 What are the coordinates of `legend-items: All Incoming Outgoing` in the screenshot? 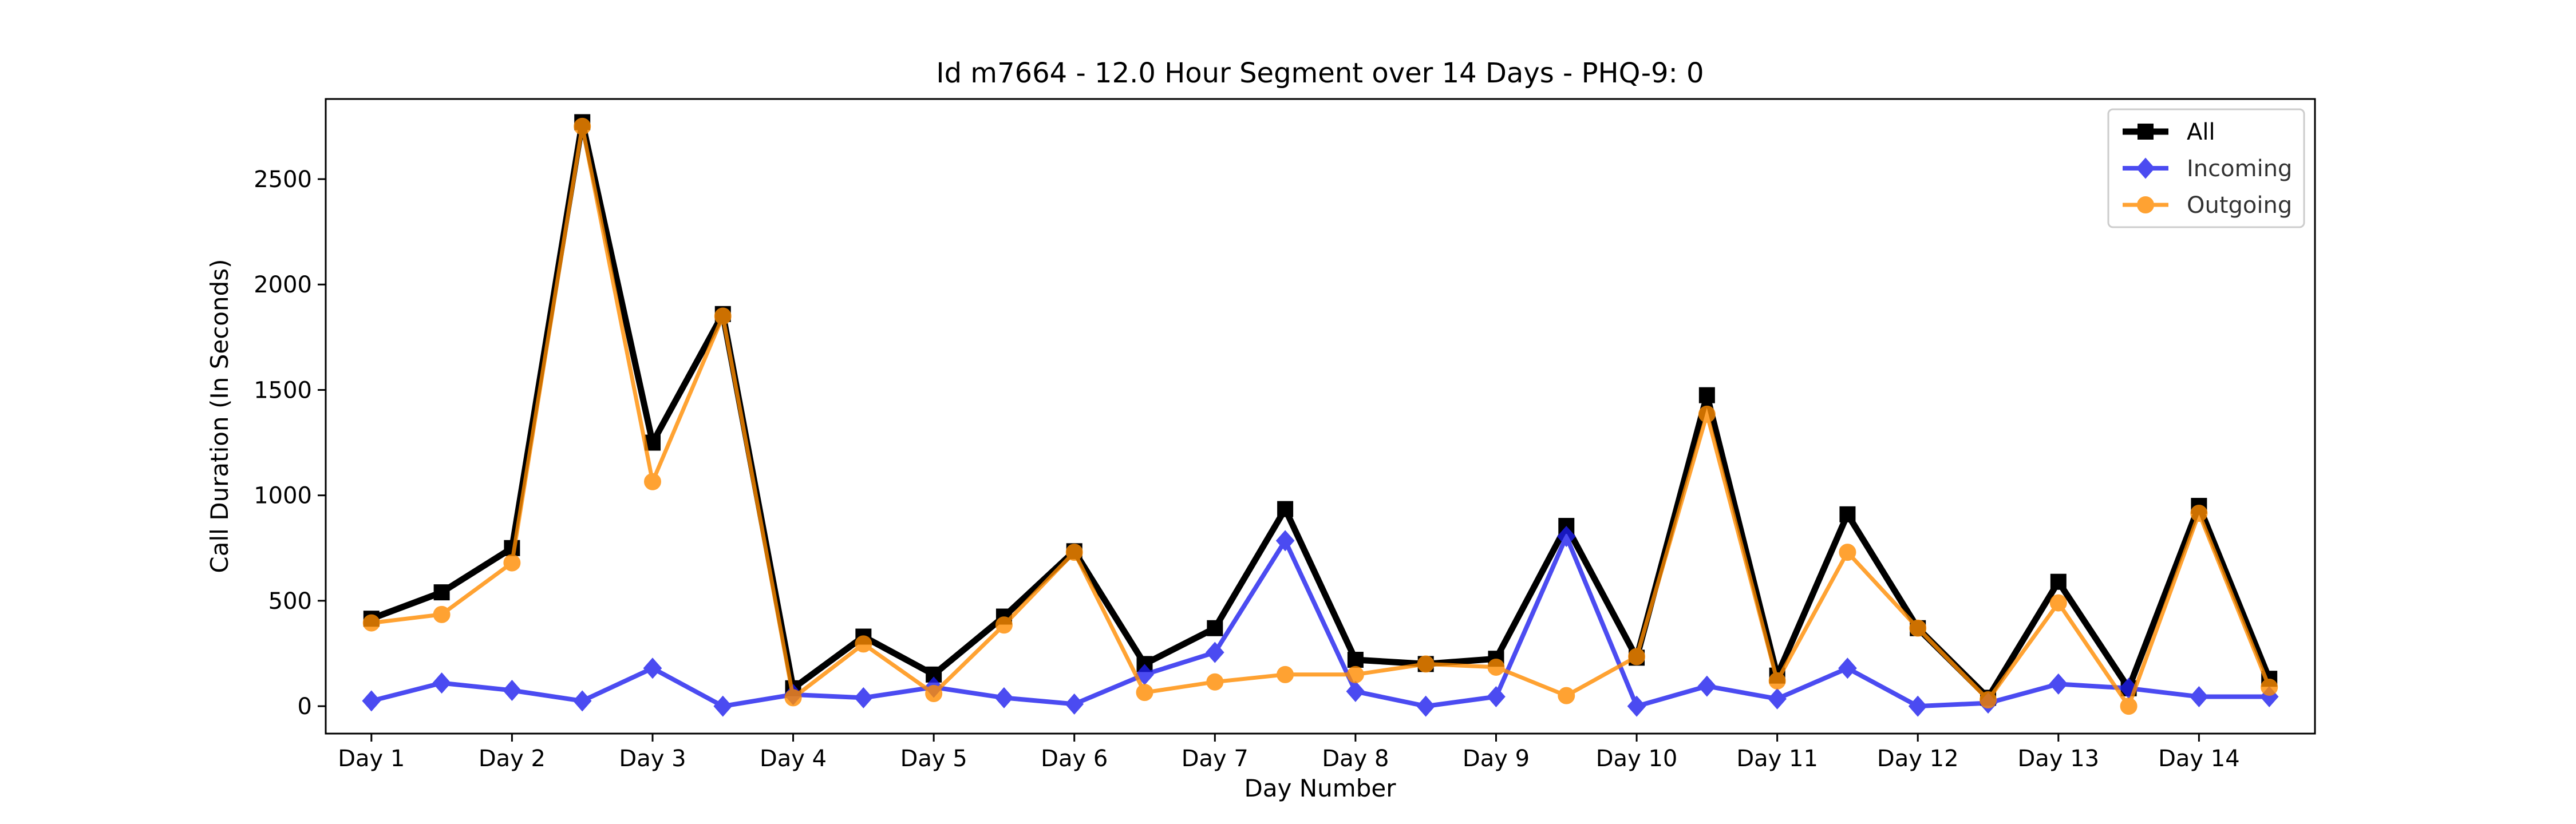 It's located at (2207, 169).